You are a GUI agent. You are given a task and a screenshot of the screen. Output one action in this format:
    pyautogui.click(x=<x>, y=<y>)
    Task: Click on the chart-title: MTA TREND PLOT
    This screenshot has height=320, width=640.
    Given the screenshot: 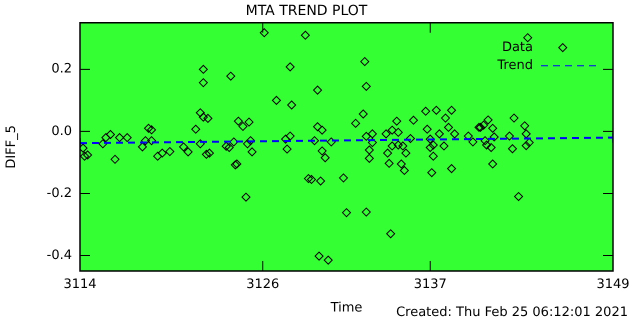 What is the action you would take?
    pyautogui.click(x=307, y=11)
    